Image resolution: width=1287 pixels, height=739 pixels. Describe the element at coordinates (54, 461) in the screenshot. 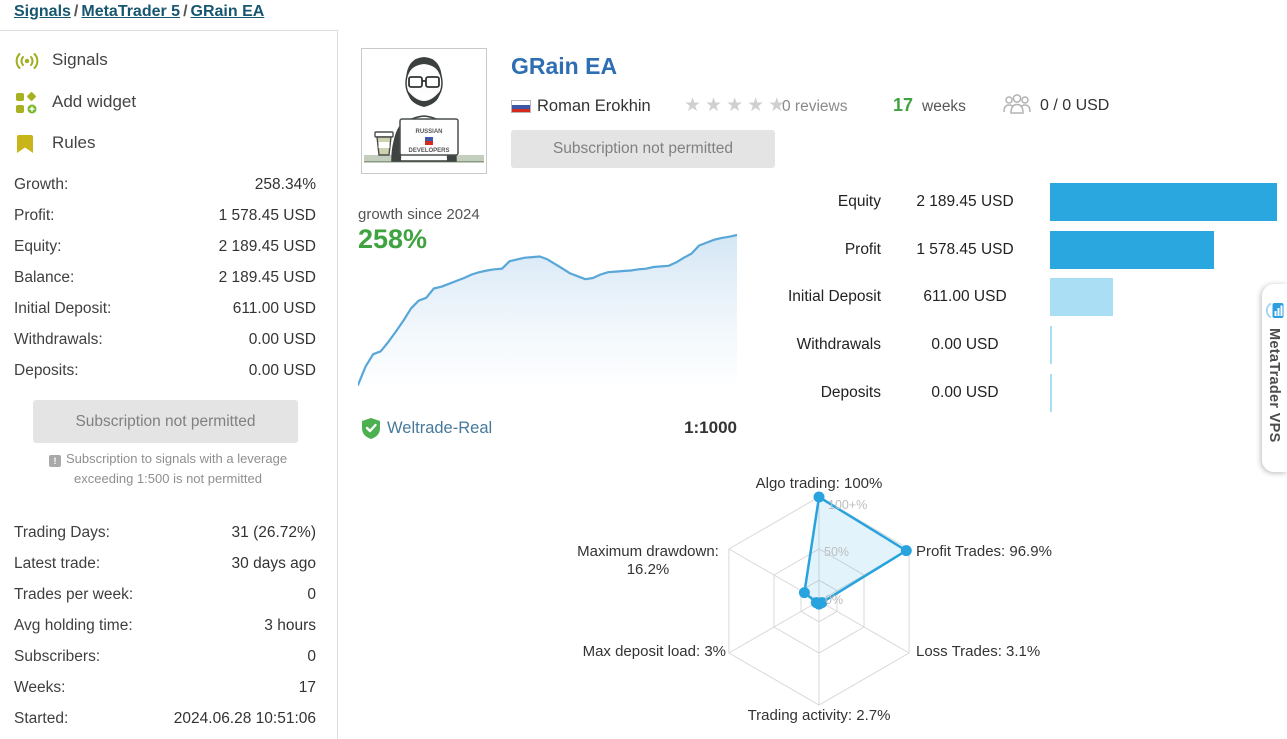

I see `warning-icon` at that location.